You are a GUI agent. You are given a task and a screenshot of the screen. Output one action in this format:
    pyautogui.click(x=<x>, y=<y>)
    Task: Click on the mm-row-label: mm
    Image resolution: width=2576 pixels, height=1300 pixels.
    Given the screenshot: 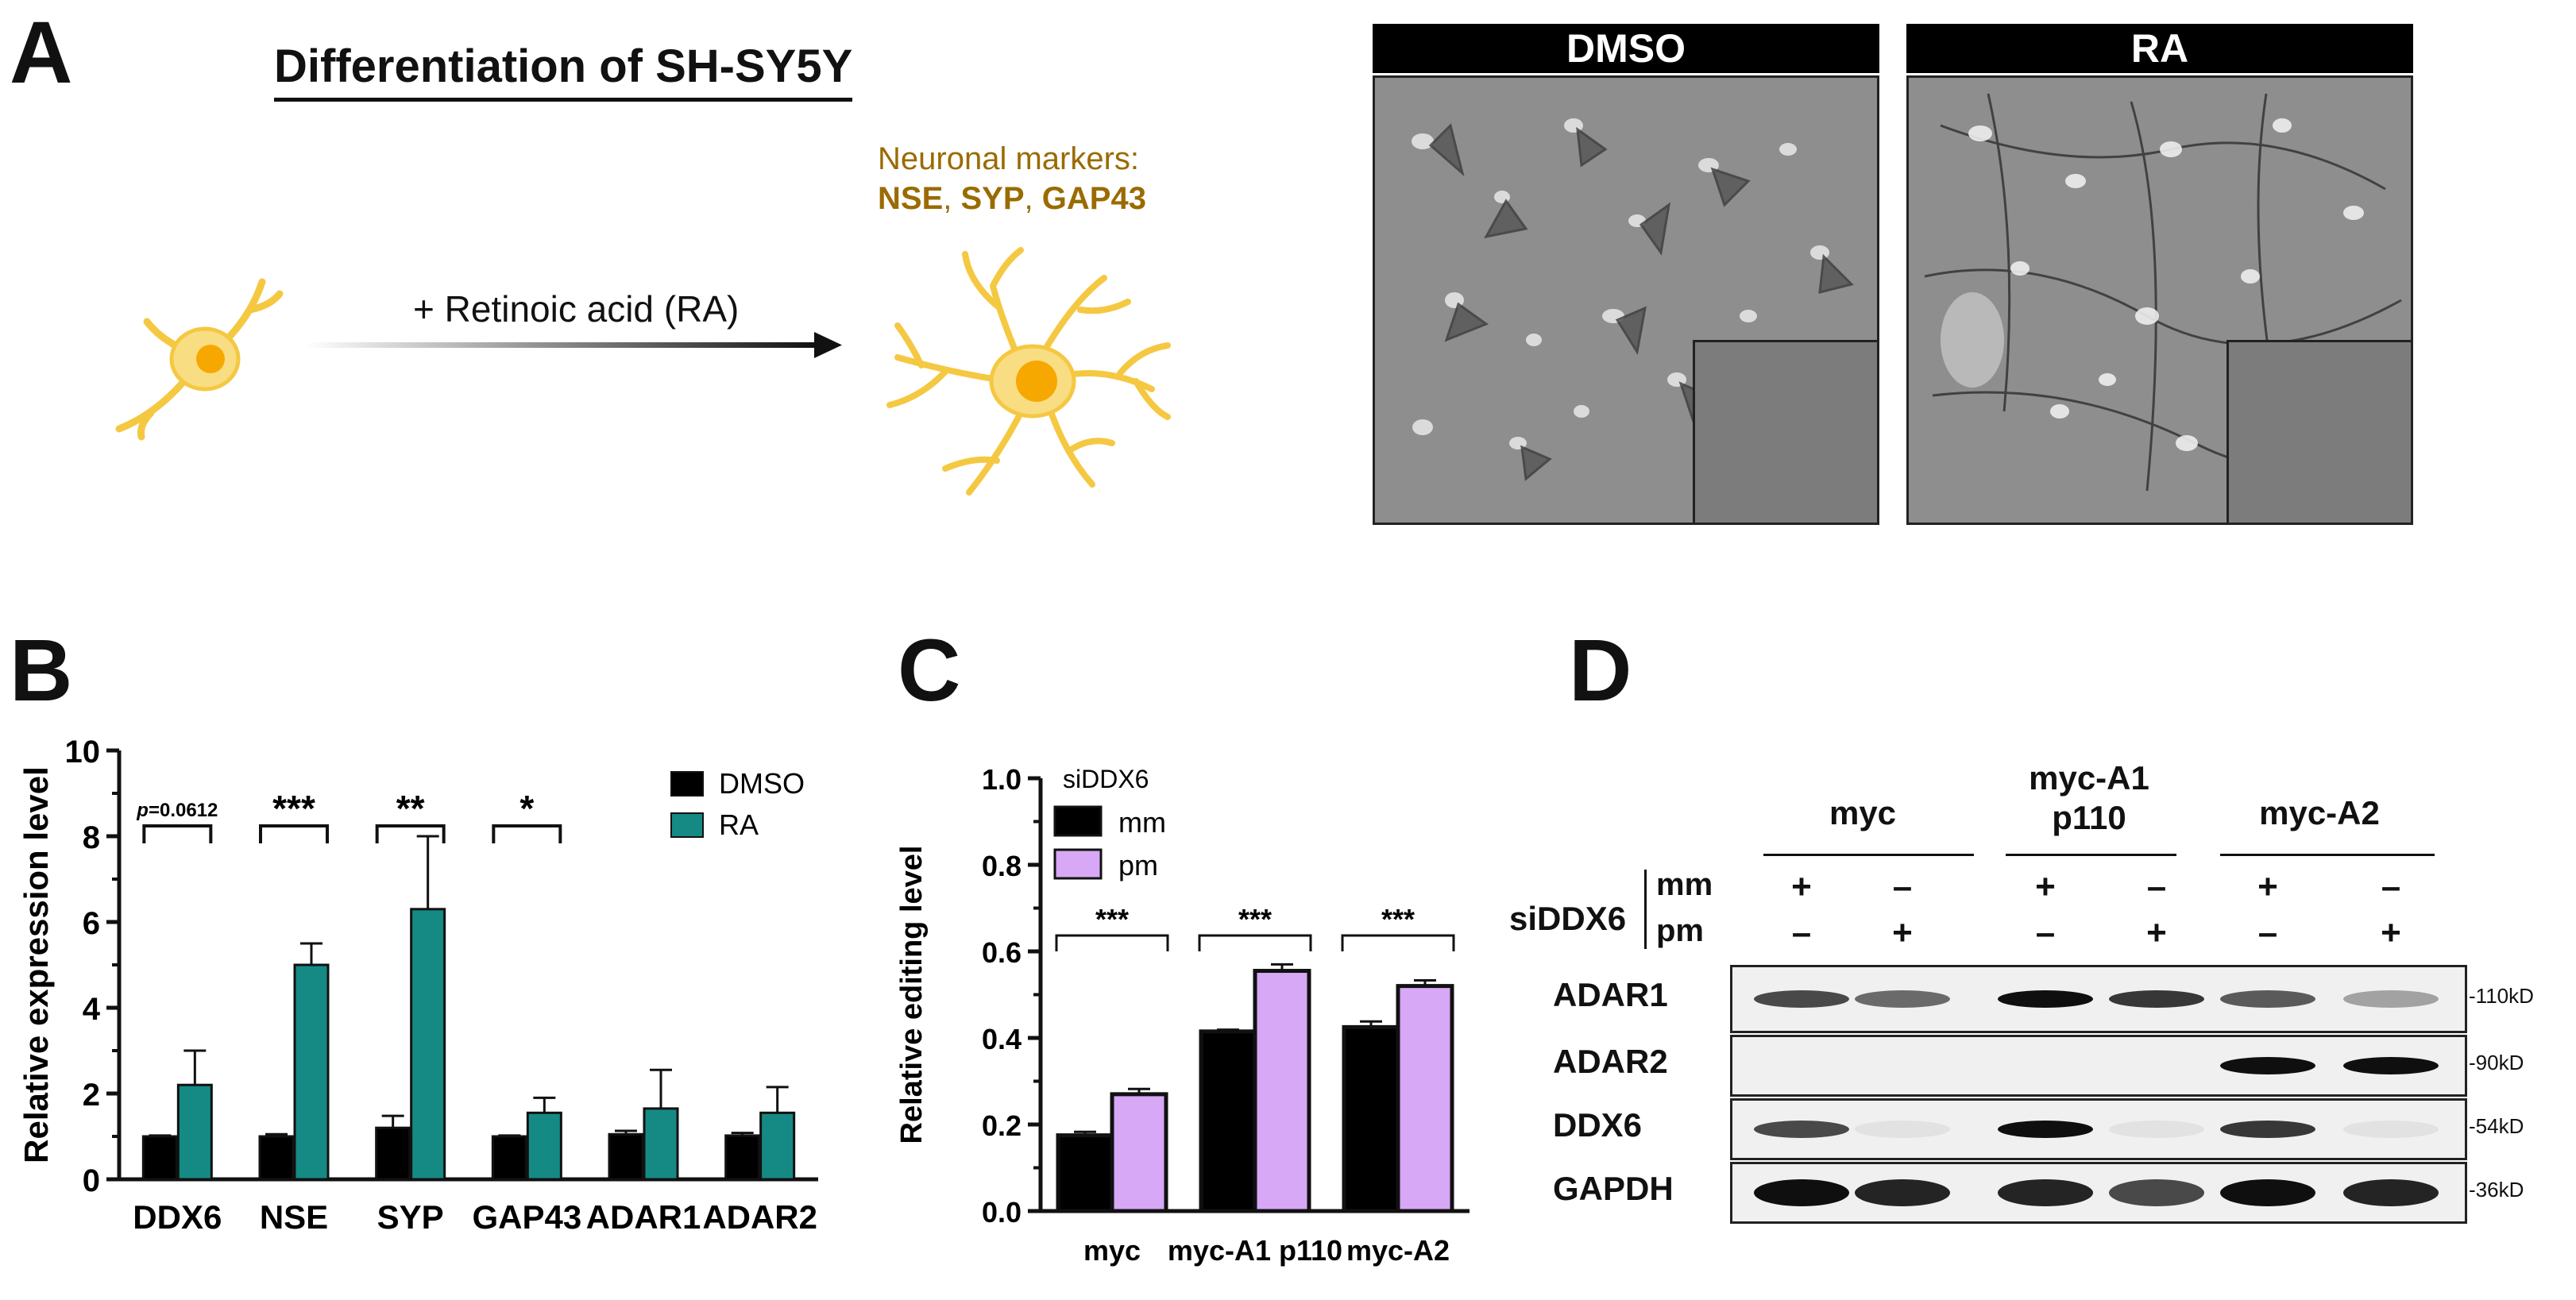 What is the action you would take?
    pyautogui.click(x=1684, y=884)
    